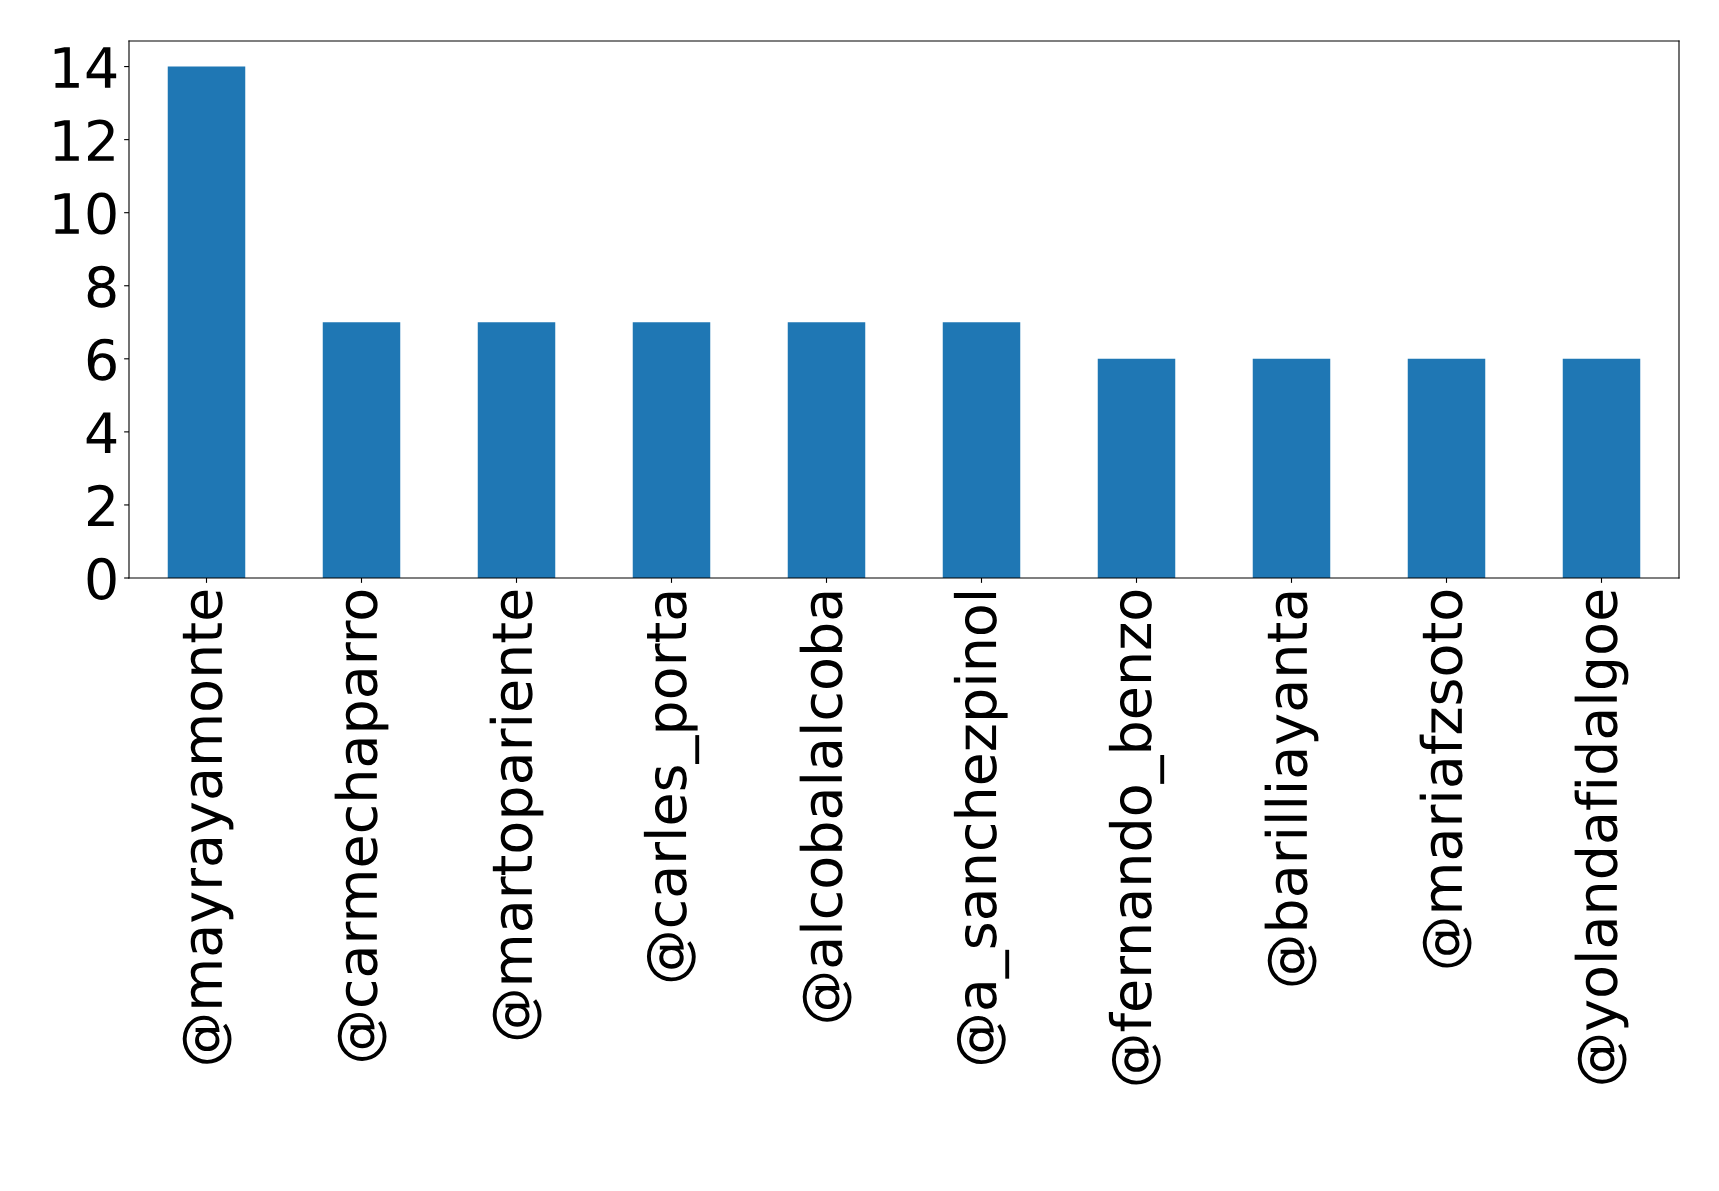 The image size is (1719, 1191). I want to click on x-tick-label: @fernando_benzo, so click(1136, 837).